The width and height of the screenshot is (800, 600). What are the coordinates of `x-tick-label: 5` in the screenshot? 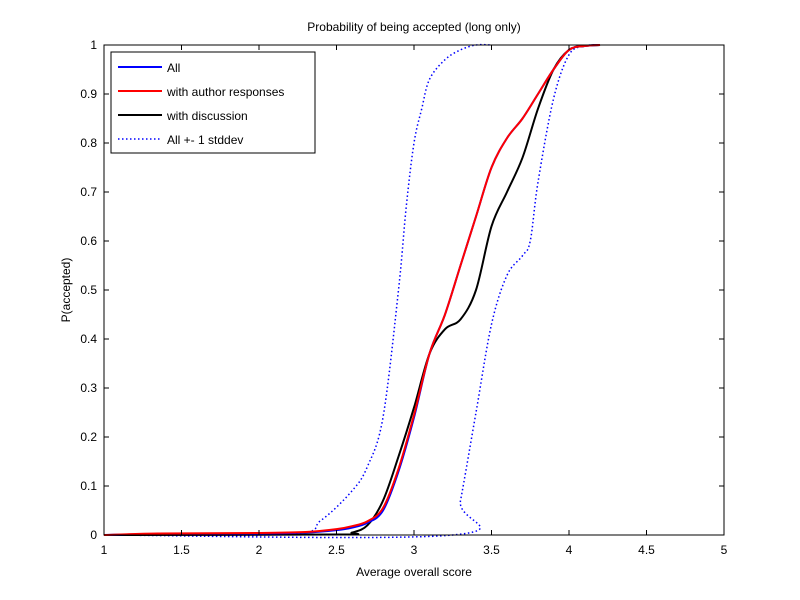 It's located at (724, 550).